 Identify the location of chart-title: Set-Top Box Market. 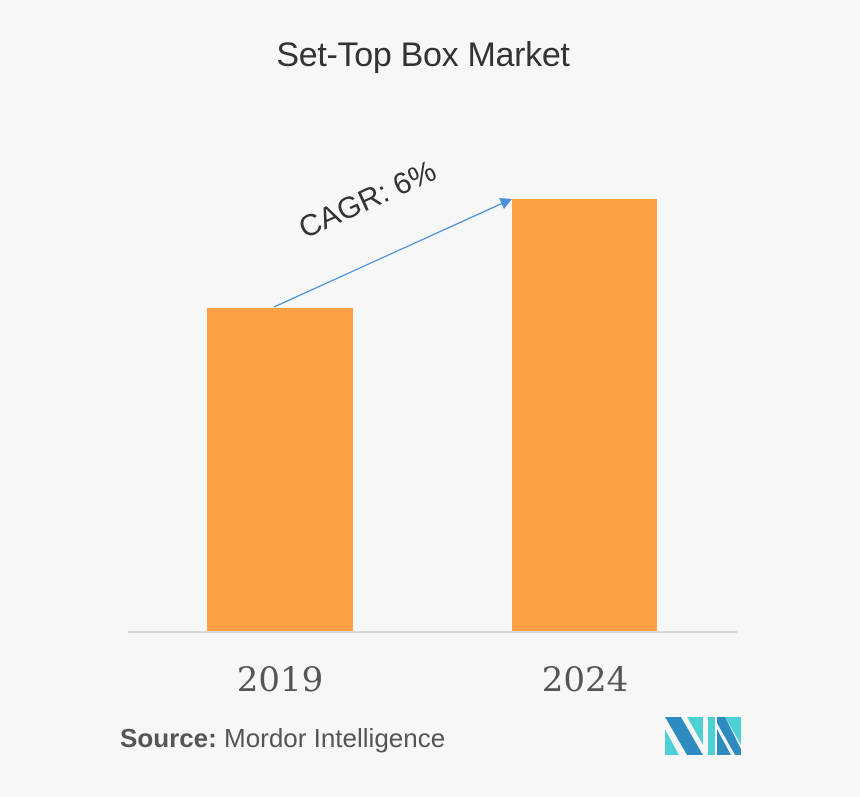
(423, 55).